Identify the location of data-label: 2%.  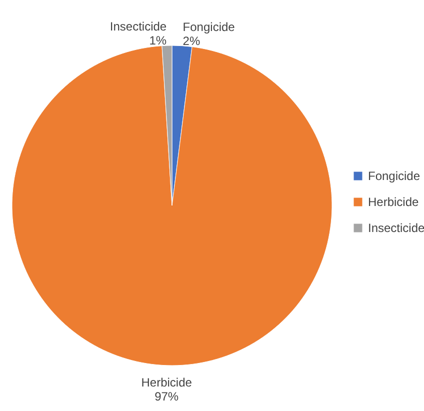
(191, 41).